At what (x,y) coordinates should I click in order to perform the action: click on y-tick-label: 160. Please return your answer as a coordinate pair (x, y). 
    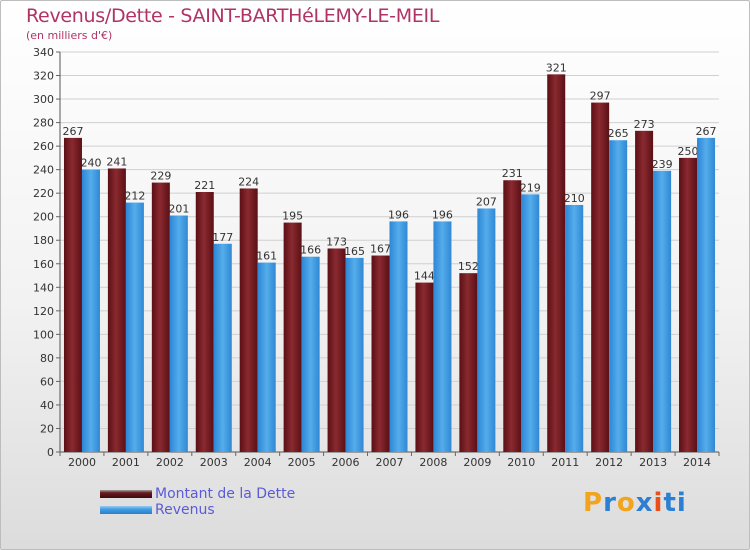
    Looking at the image, I should click on (43, 264).